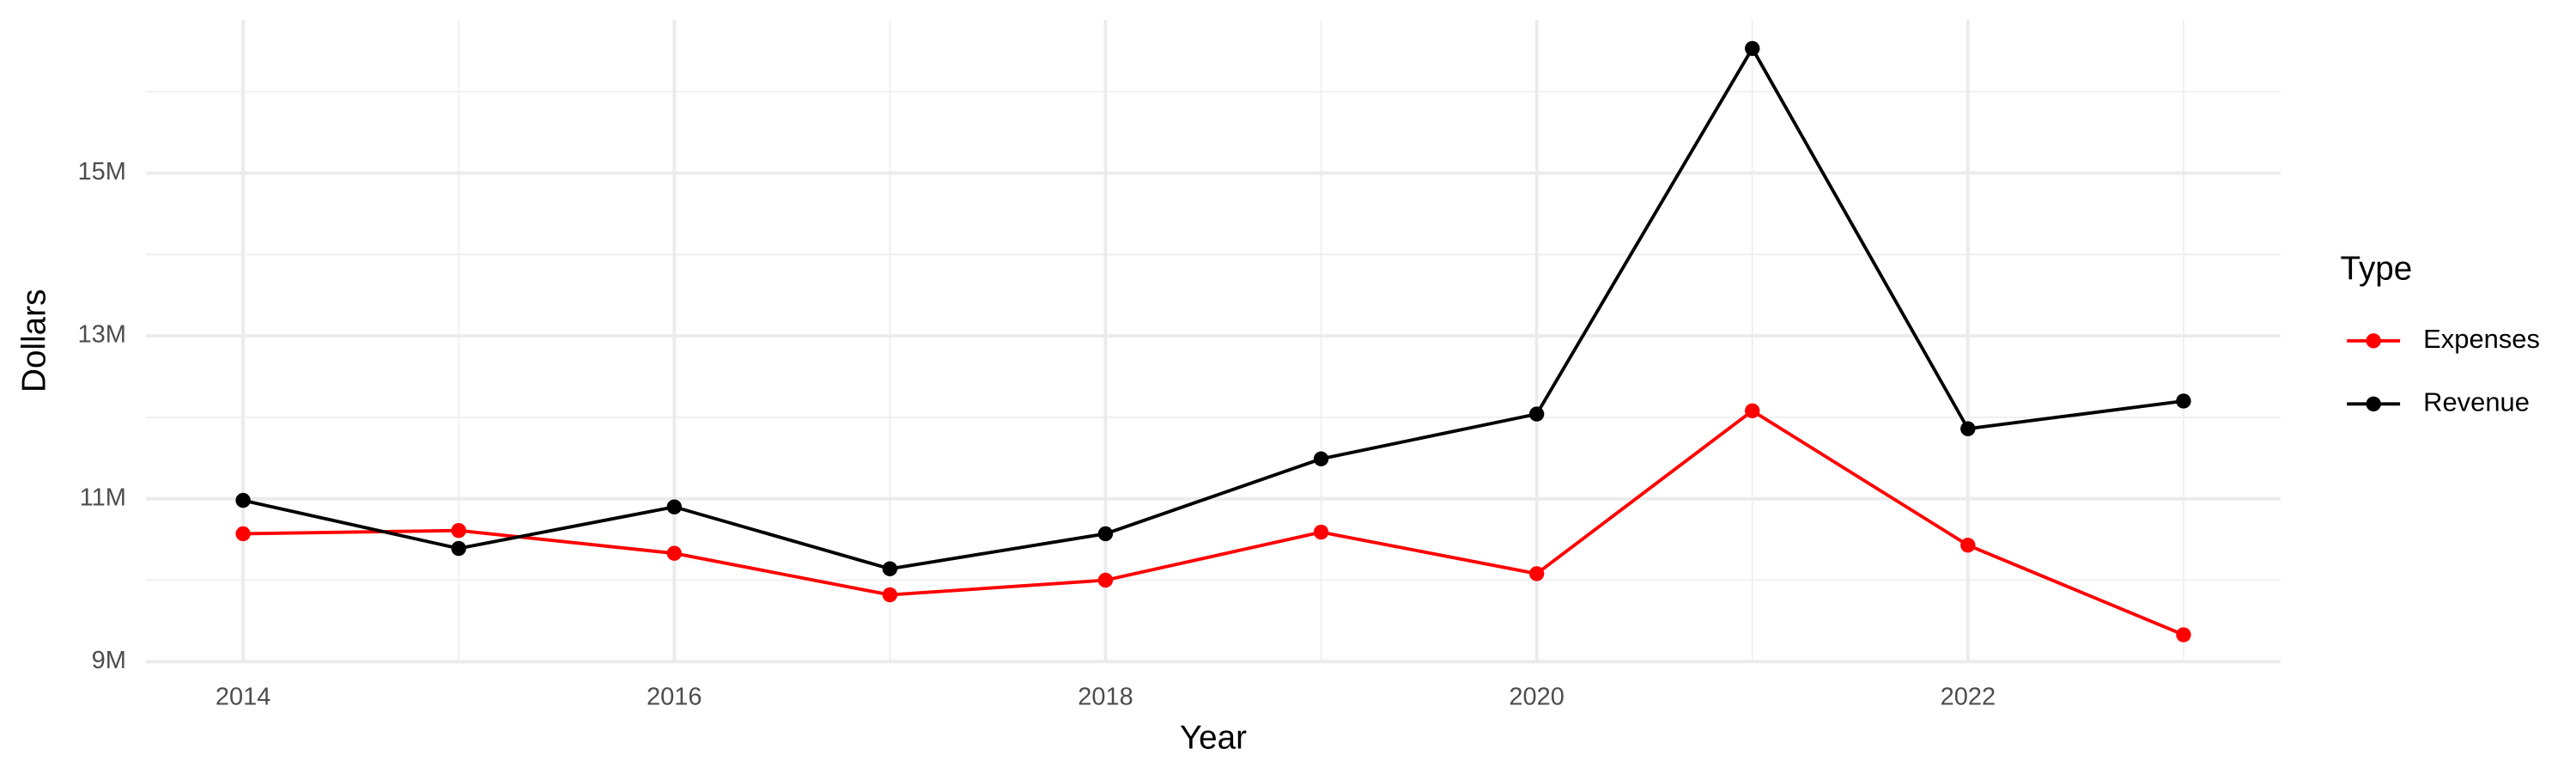  I want to click on legend-label: Revenue, so click(2477, 401).